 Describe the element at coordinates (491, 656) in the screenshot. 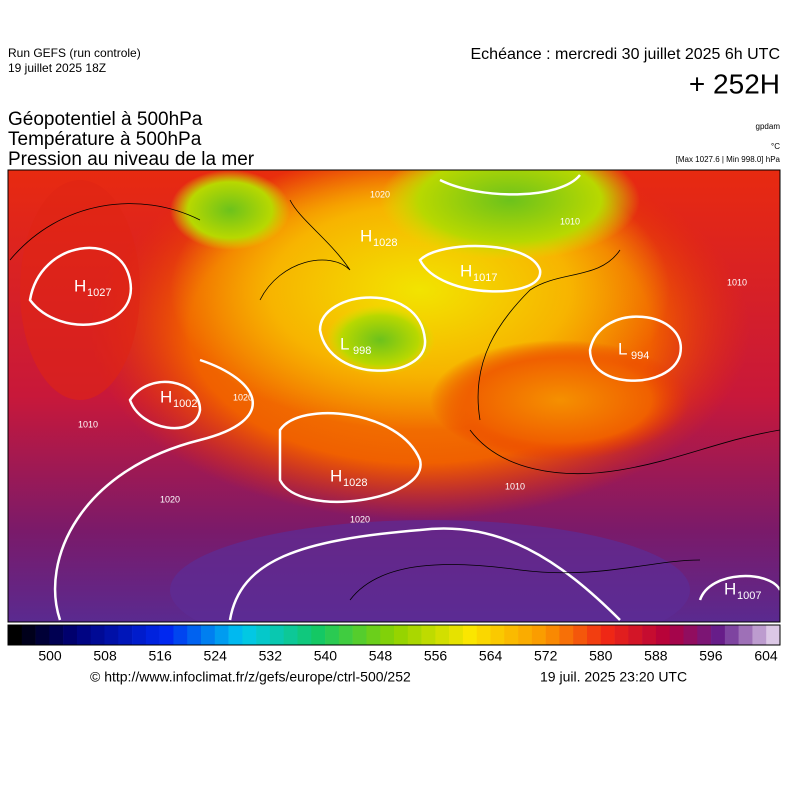

I see `colorbar-tick-label: 564` at that location.